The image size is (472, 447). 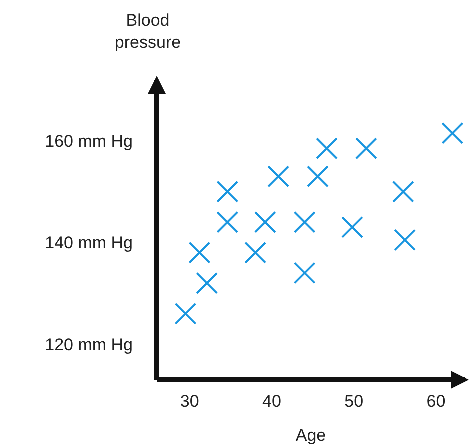 I want to click on y-axis-title: Blood pressure, so click(x=148, y=31).